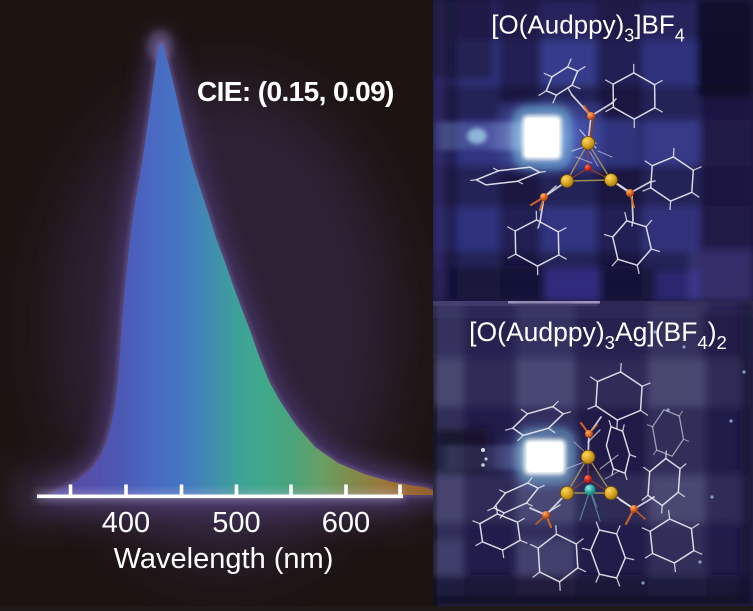 This screenshot has width=753, height=611. I want to click on svg-text: Wavelength (nm), so click(224, 559).